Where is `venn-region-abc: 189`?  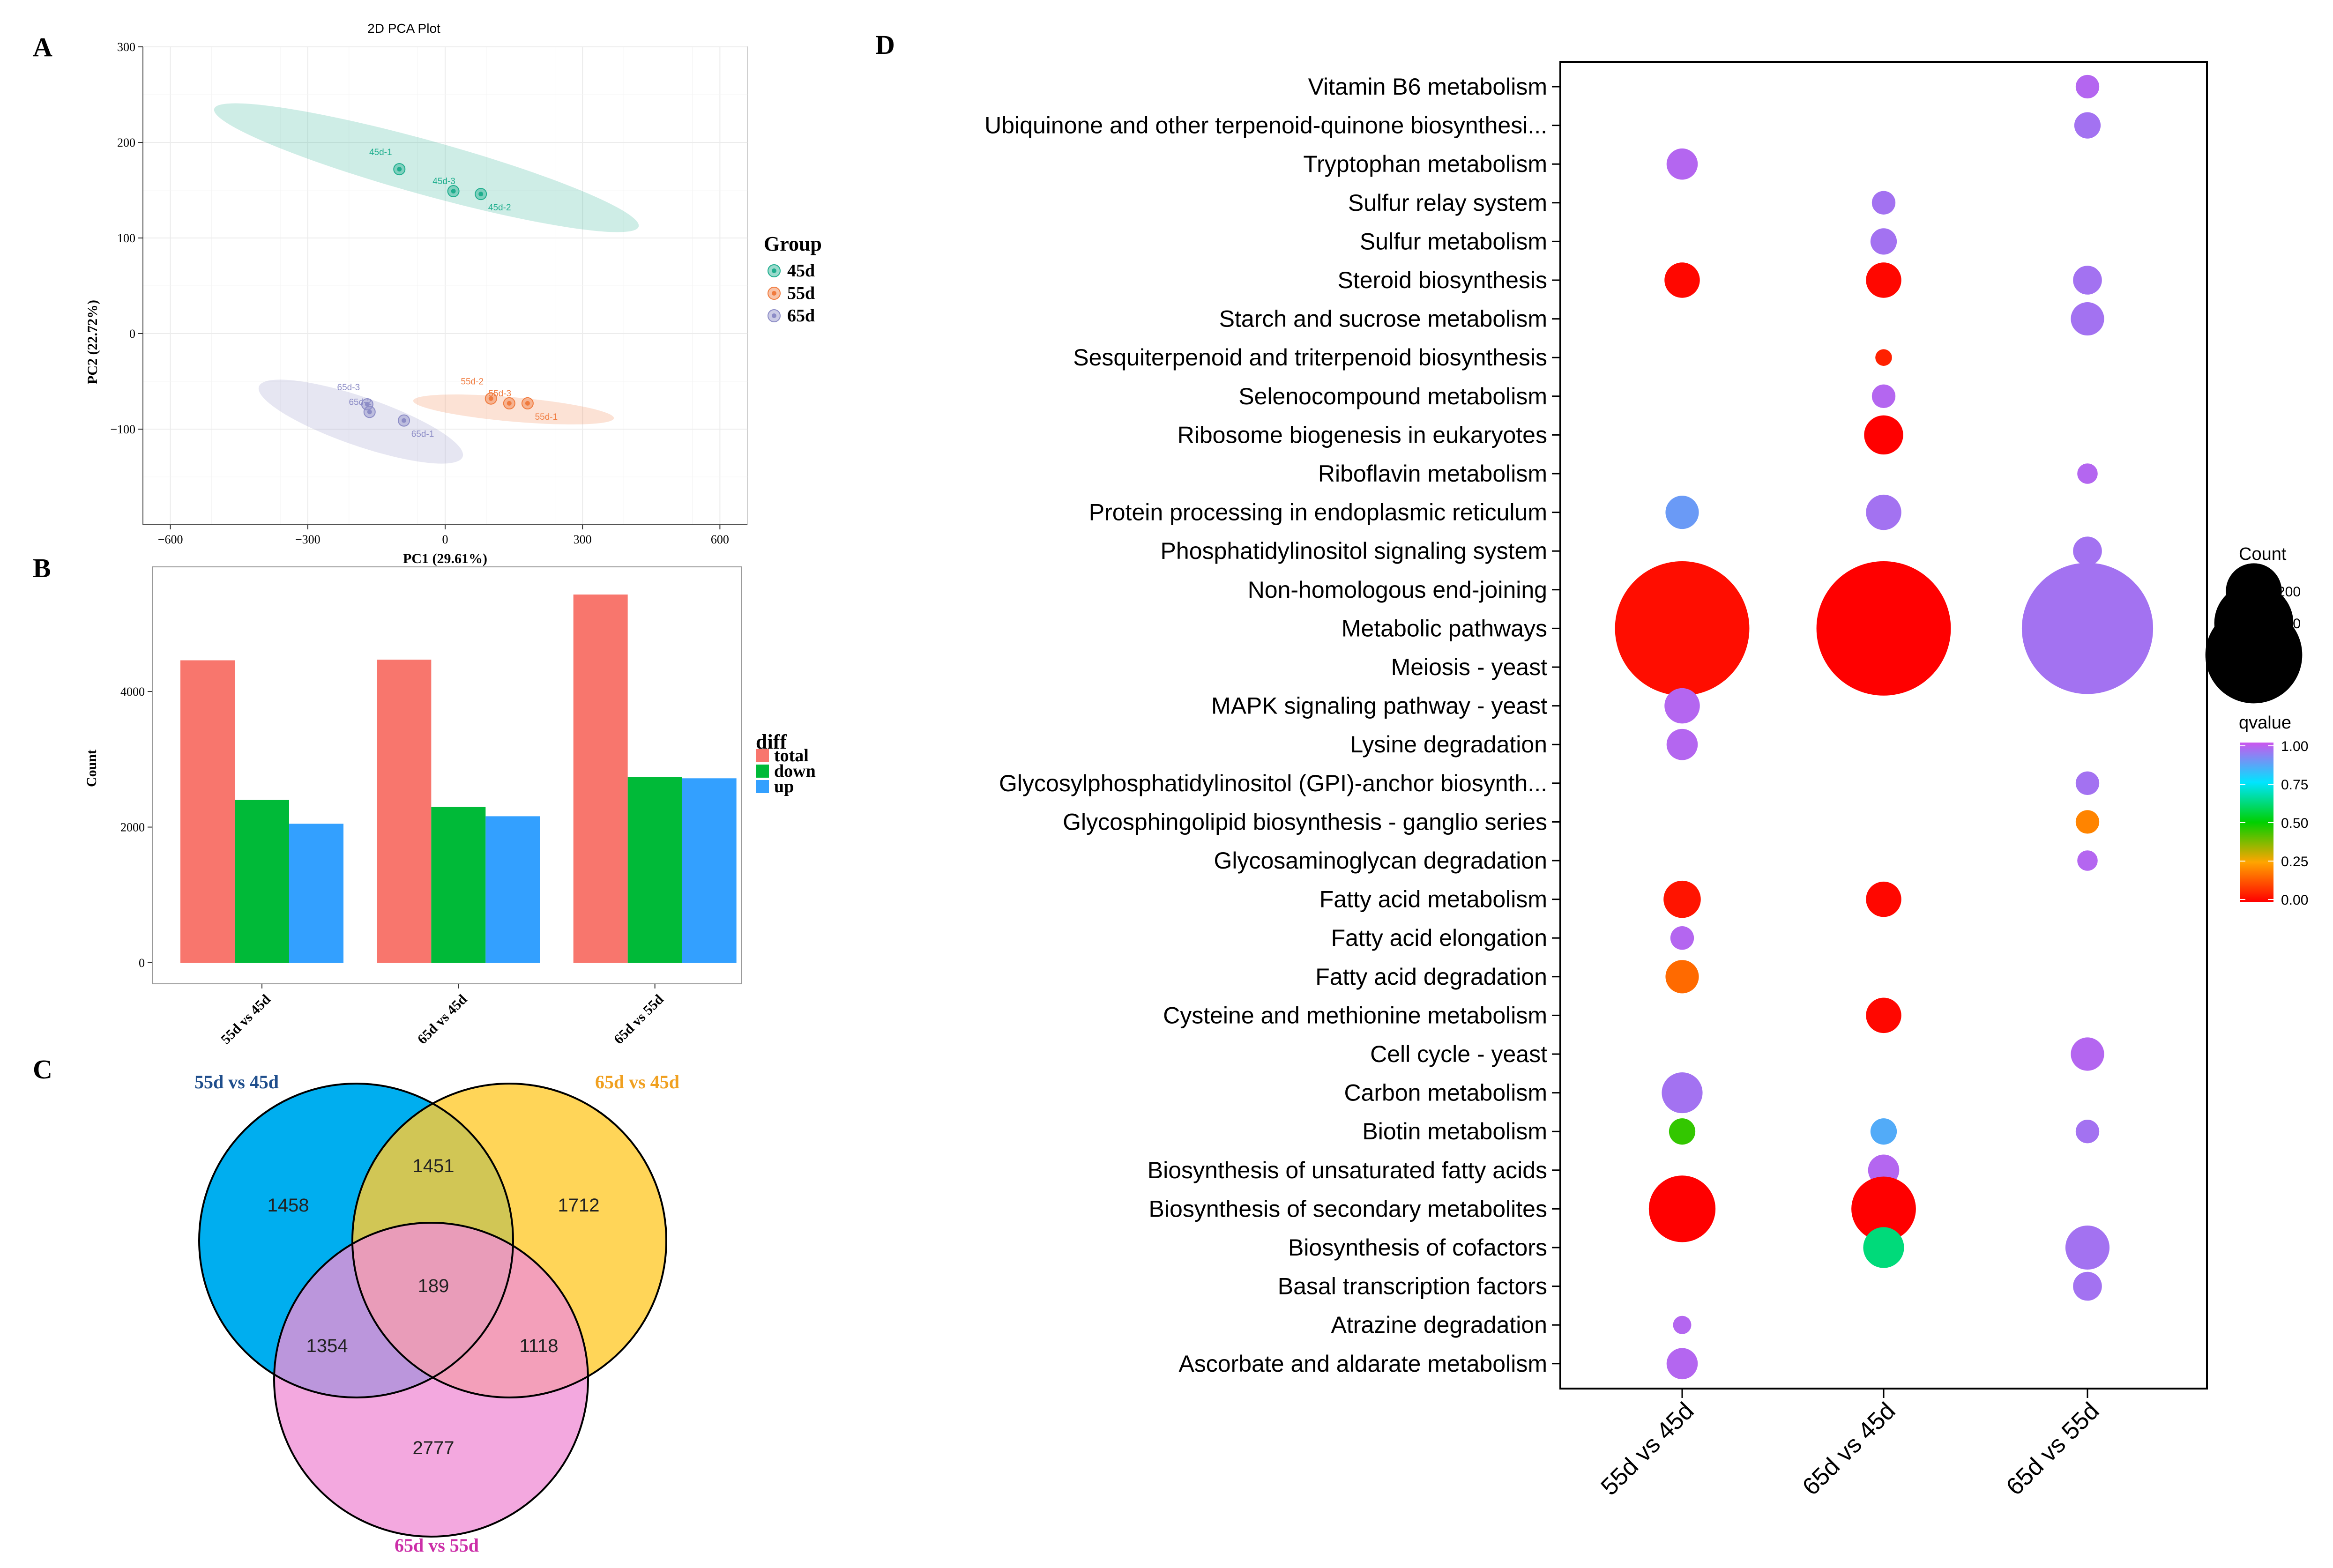 venn-region-abc: 189 is located at coordinates (433, 1286).